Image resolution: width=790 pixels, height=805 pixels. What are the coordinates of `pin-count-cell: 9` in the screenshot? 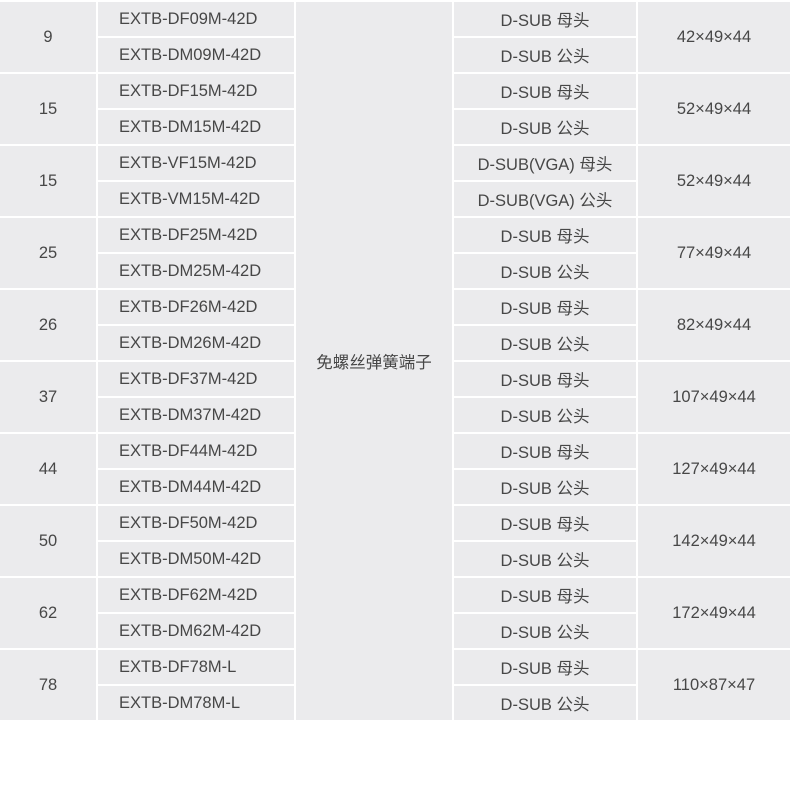 It's located at (48, 37).